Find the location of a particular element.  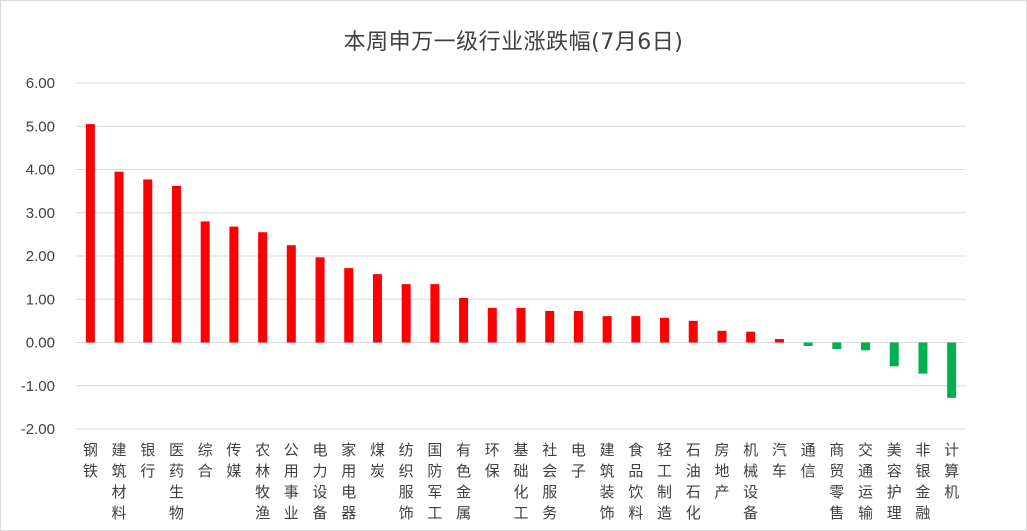

x-category-label: 交通运输 is located at coordinates (865, 481).